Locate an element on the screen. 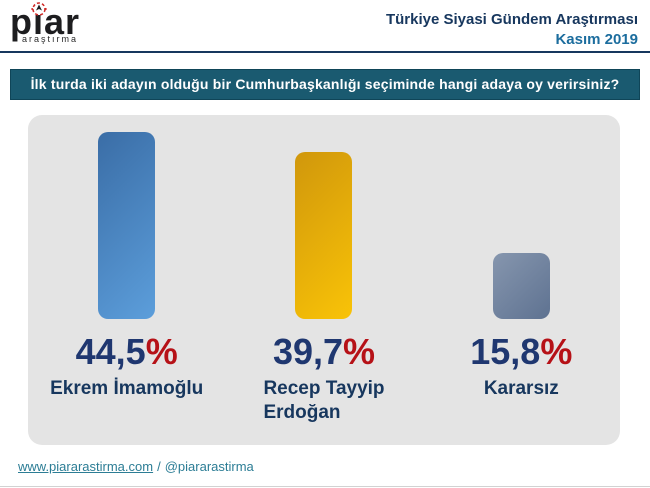 The height and width of the screenshot is (488, 650). value-number: 44,5 is located at coordinates (110, 351).